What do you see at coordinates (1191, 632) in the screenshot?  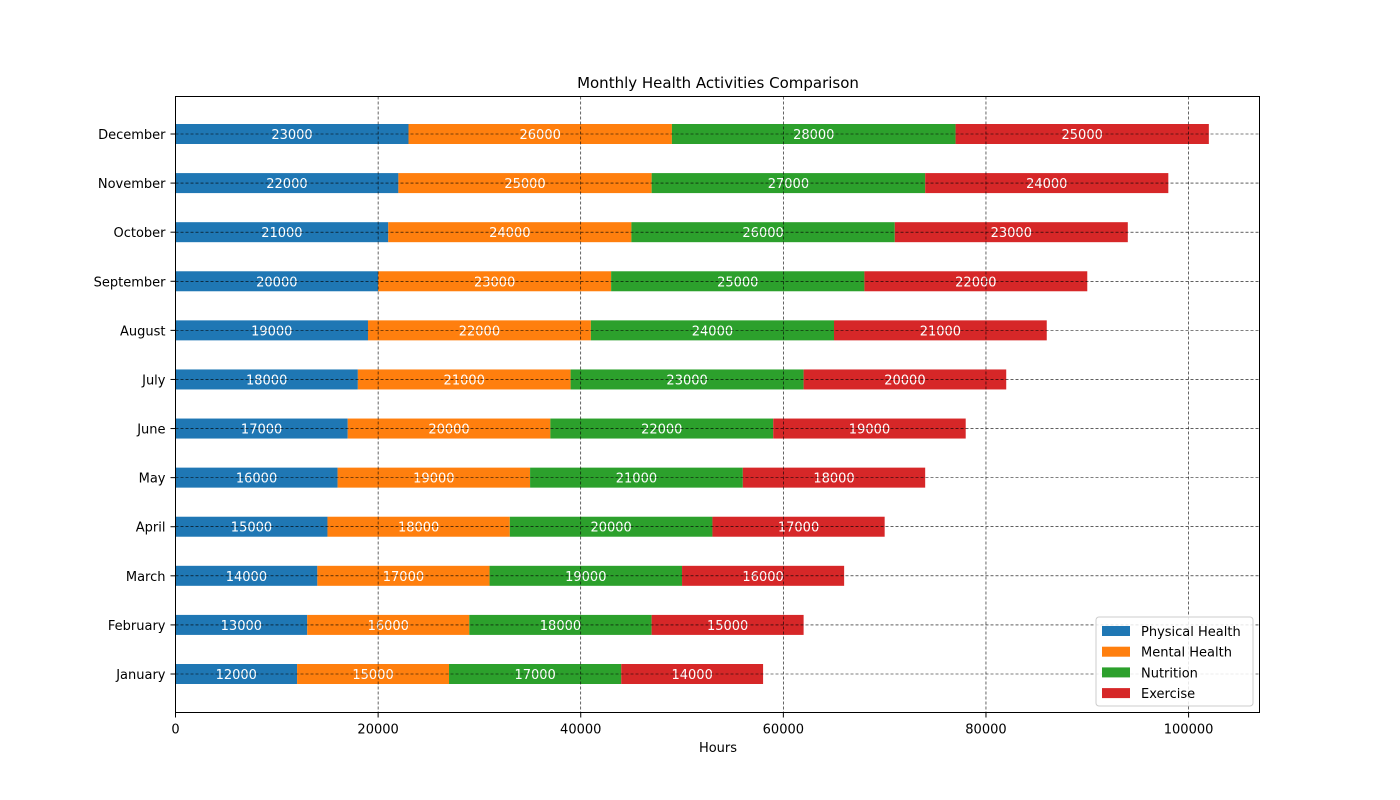 I see `legend-label: Physical Health` at bounding box center [1191, 632].